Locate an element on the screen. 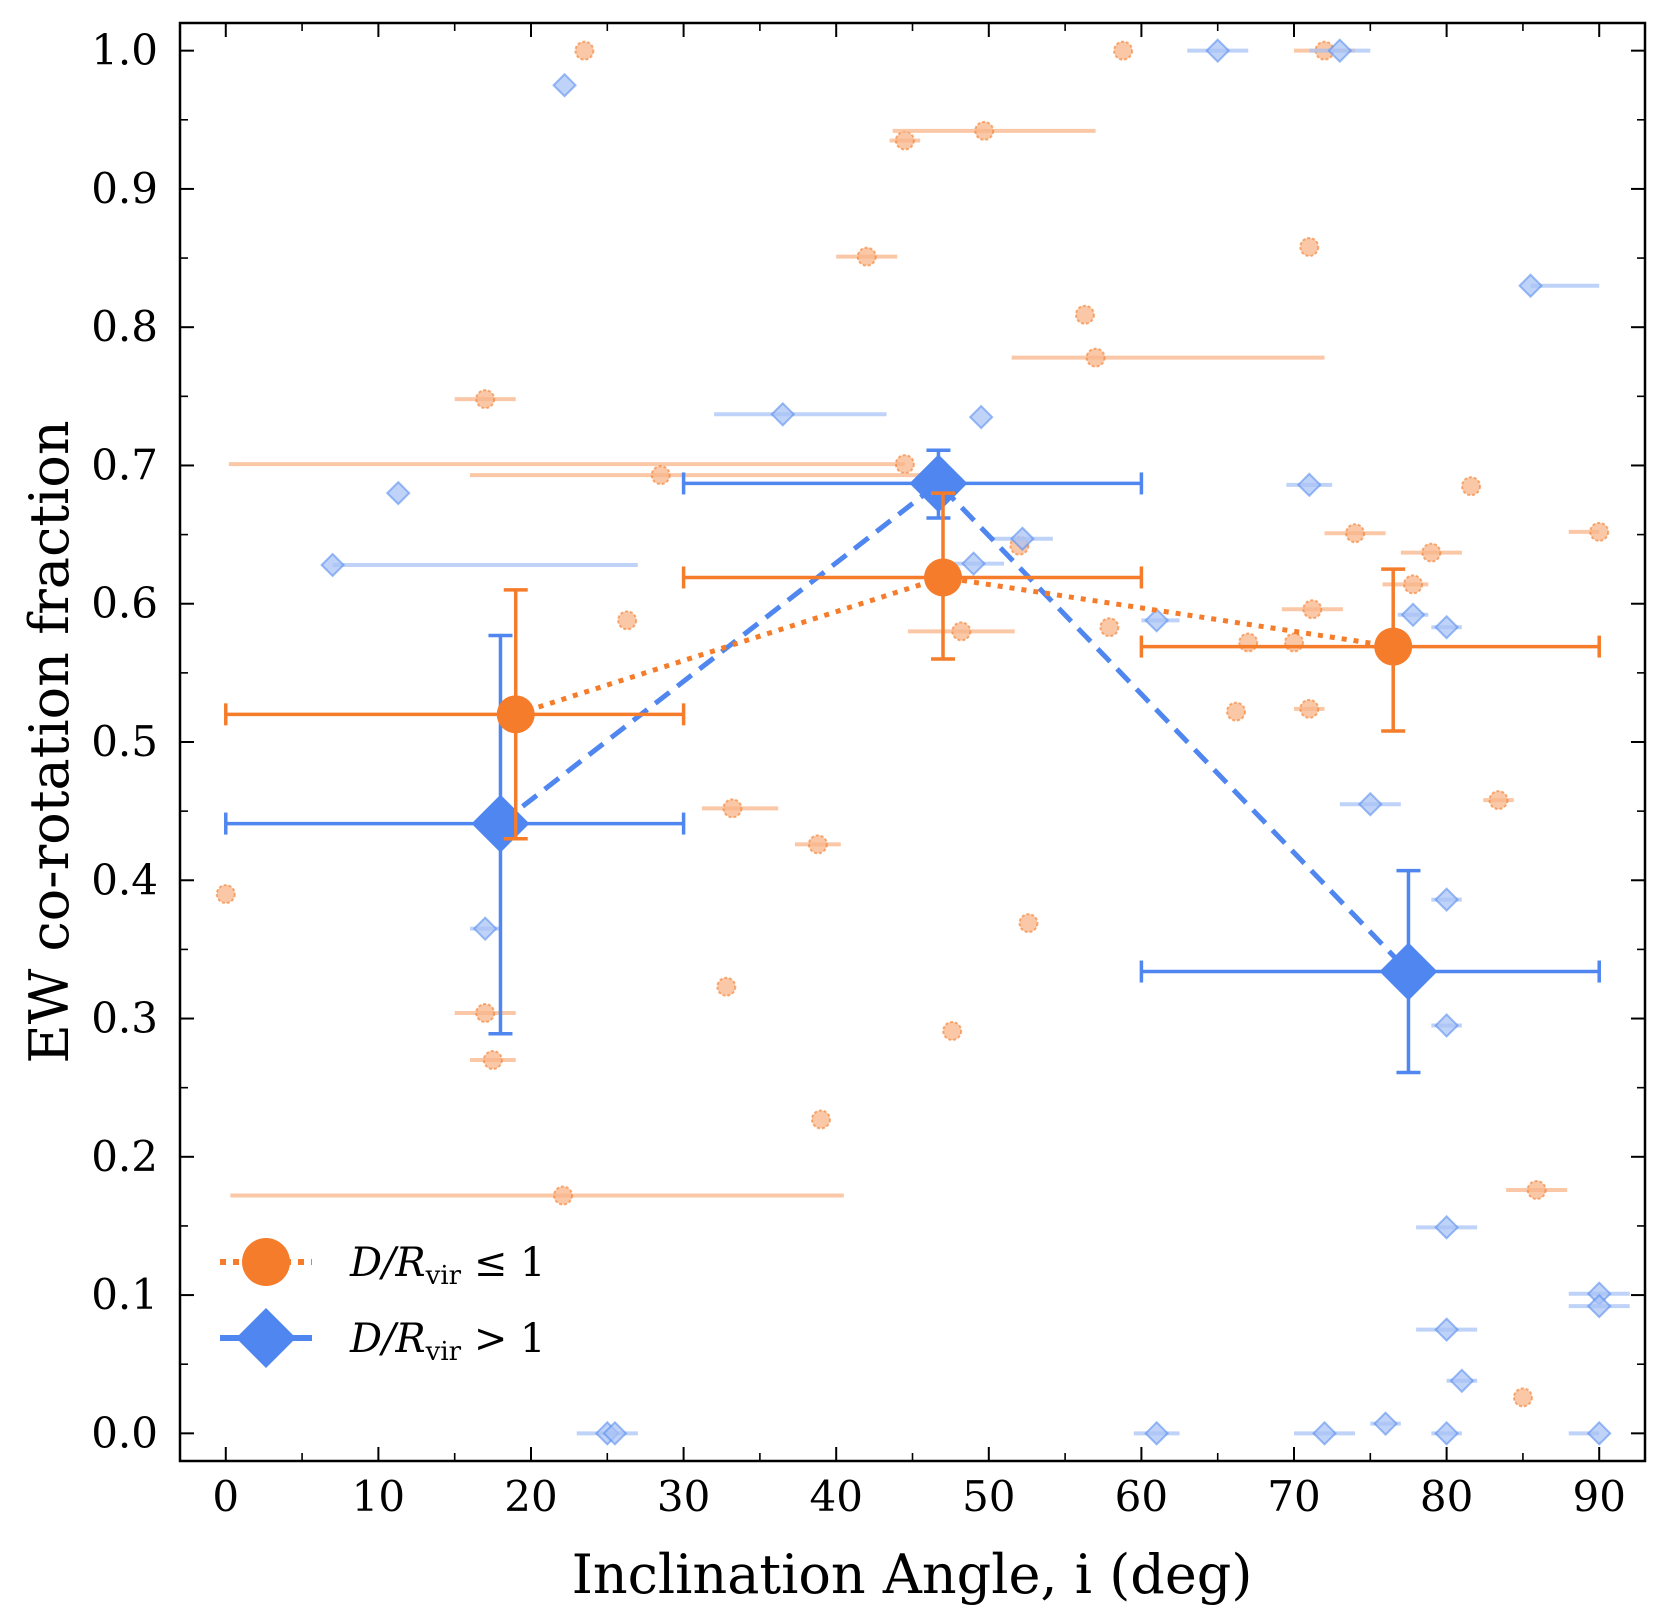 This screenshot has height=1624, width=1662. y-tick-label: 0.5 is located at coordinates (124, 741).